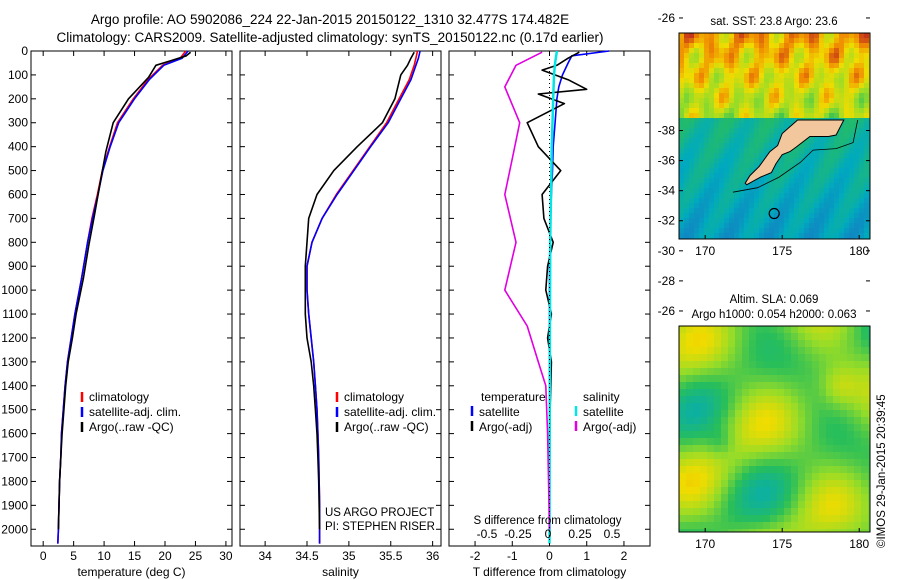 This screenshot has width=900, height=580. What do you see at coordinates (380, 527) in the screenshot?
I see `annotation-pi: PI: STEPHEN RISER` at bounding box center [380, 527].